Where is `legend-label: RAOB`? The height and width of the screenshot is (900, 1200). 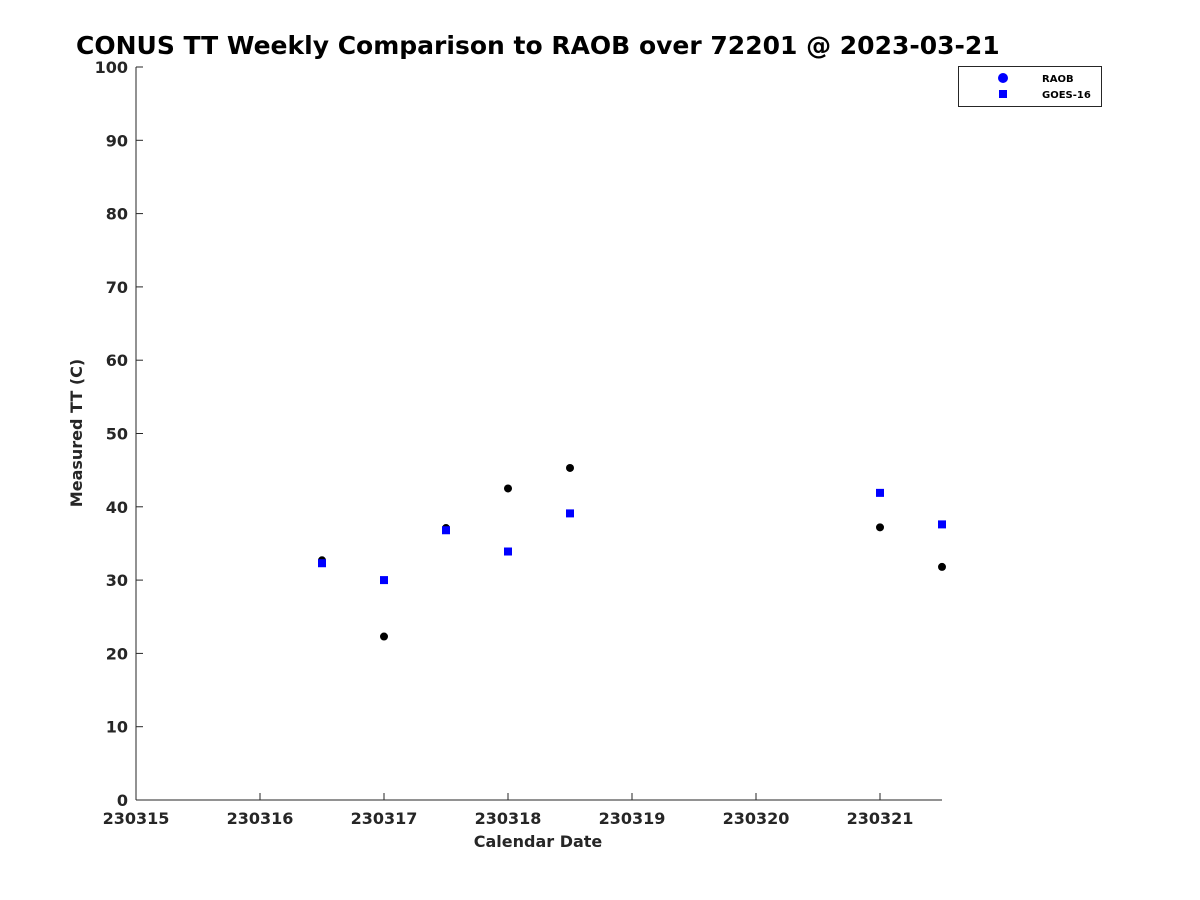 legend-label: RAOB is located at coordinates (1058, 79).